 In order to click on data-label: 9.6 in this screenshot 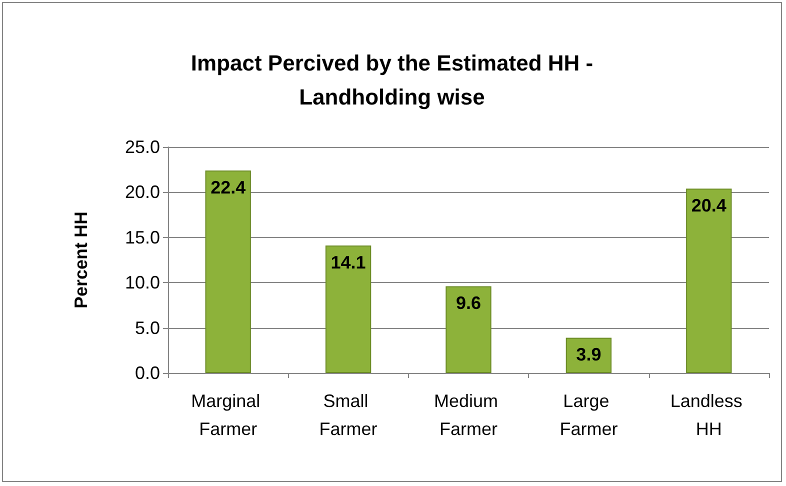, I will do `click(469, 303)`.